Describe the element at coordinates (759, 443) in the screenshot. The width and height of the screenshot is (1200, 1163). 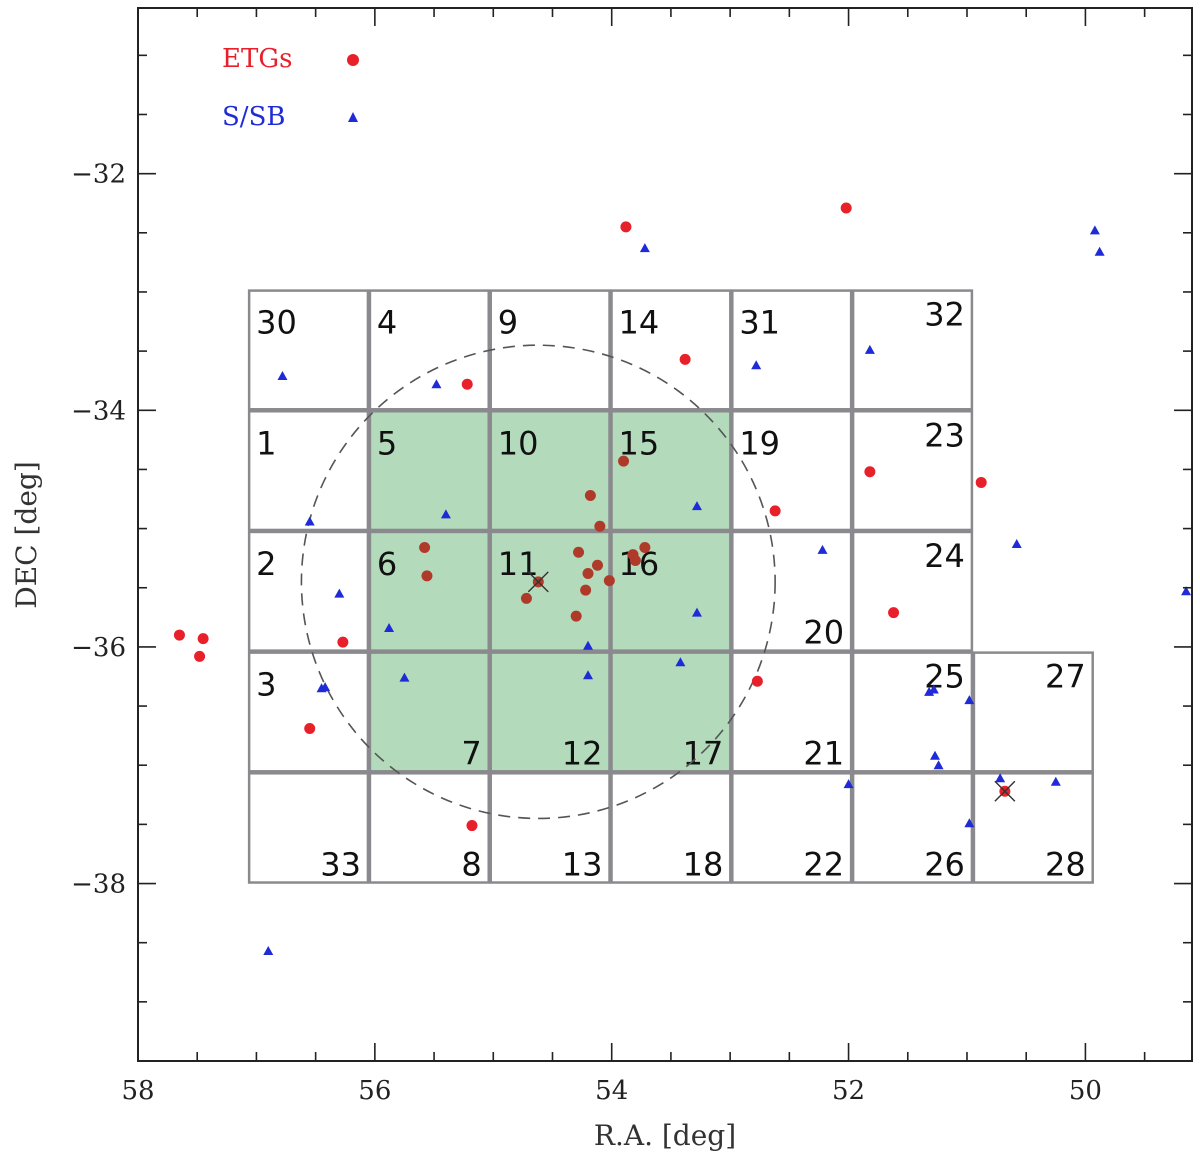
I see `tile-label-19: 19` at that location.